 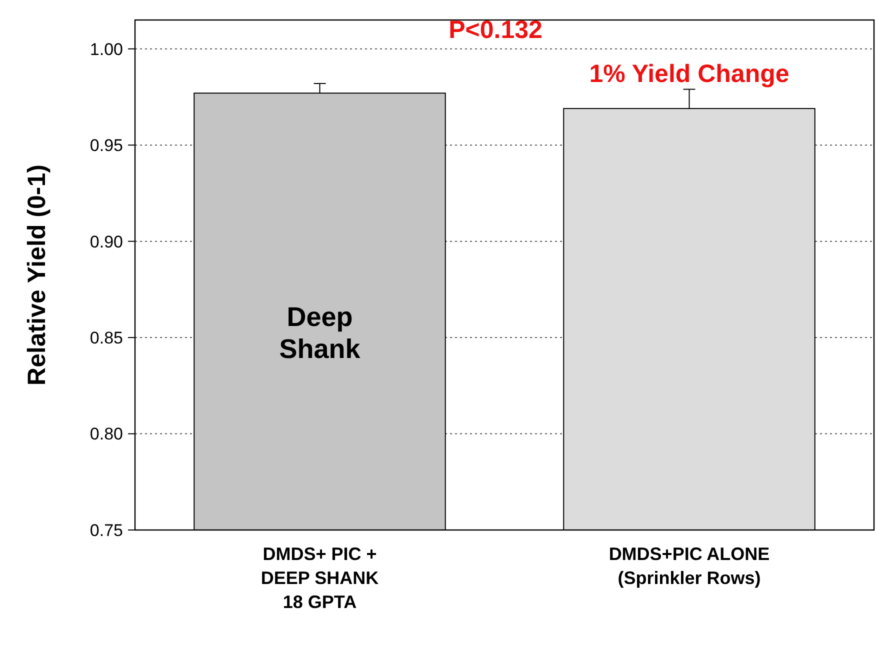 What do you see at coordinates (106, 338) in the screenshot?
I see `y-tick-label: 0.85` at bounding box center [106, 338].